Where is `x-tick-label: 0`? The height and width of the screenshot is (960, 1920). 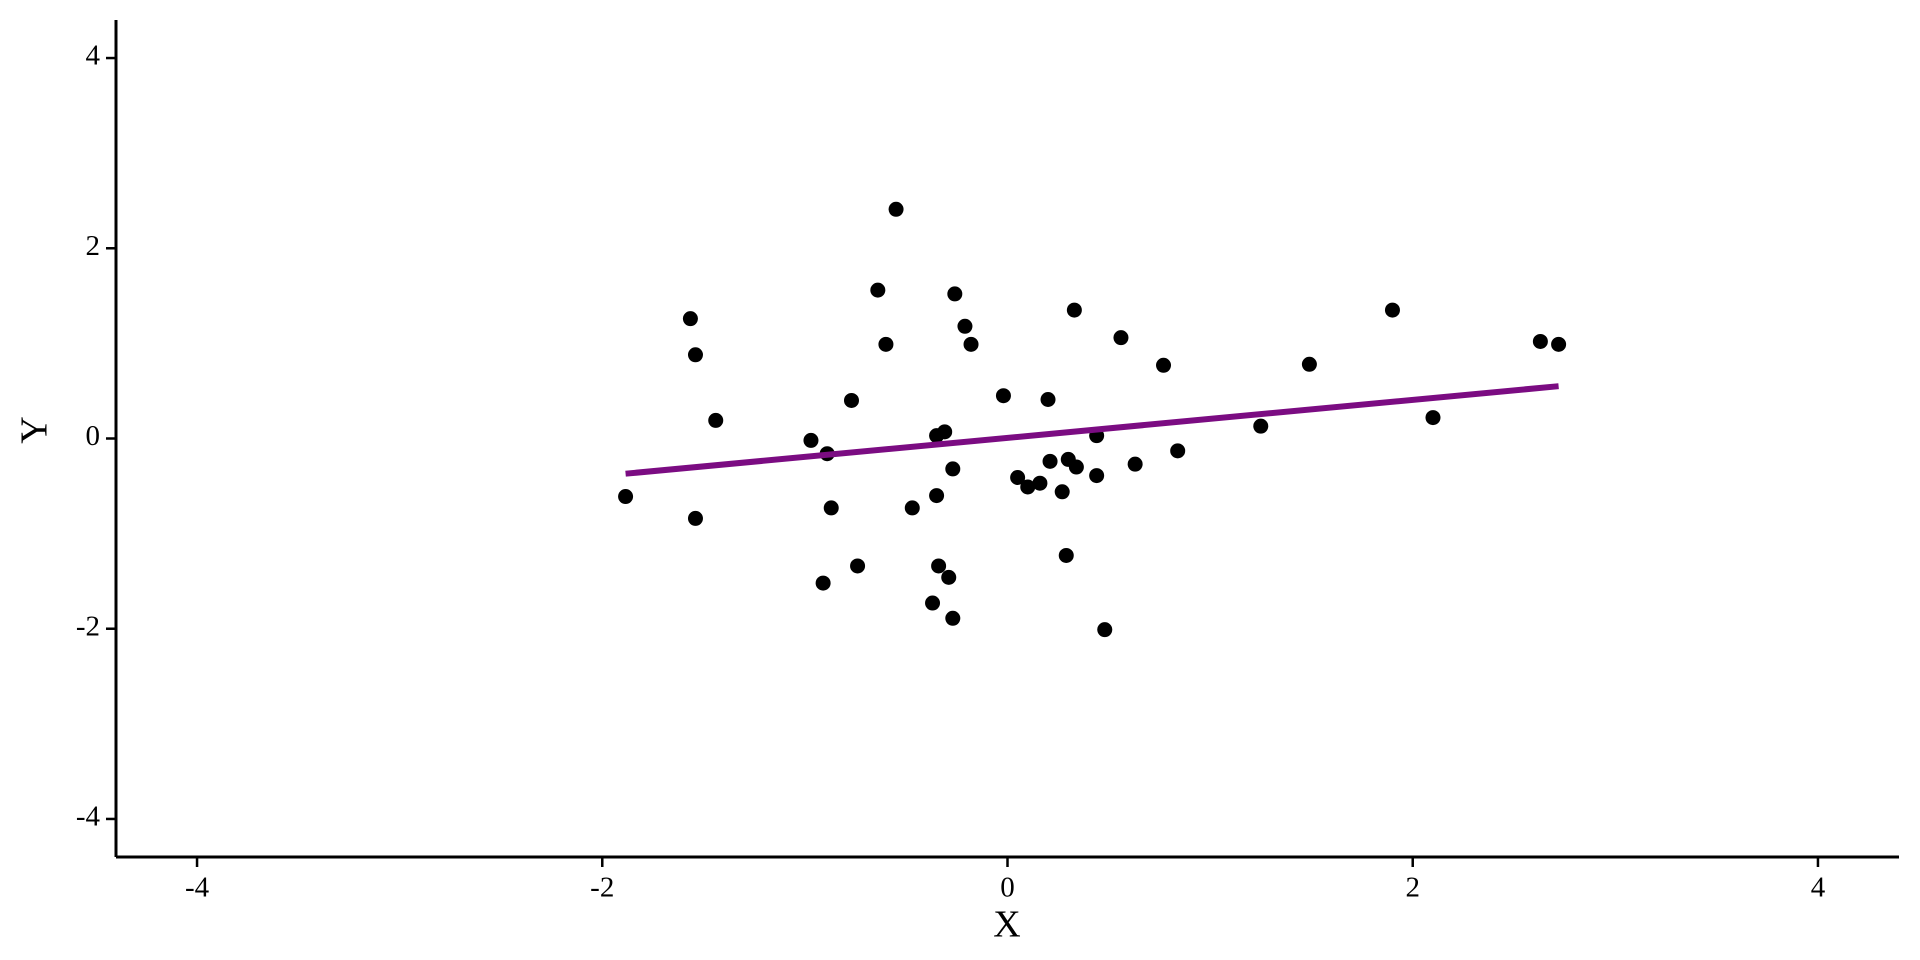 x-tick-label: 0 is located at coordinates (1007, 888).